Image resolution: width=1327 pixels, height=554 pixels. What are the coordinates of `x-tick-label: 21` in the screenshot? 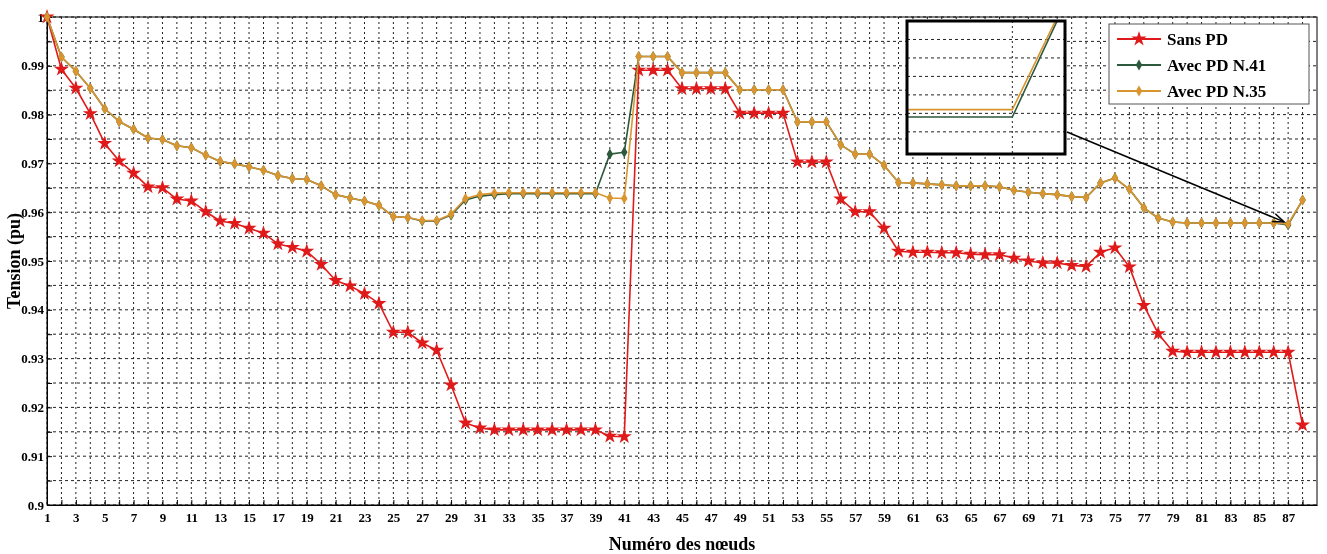 It's located at (336, 518).